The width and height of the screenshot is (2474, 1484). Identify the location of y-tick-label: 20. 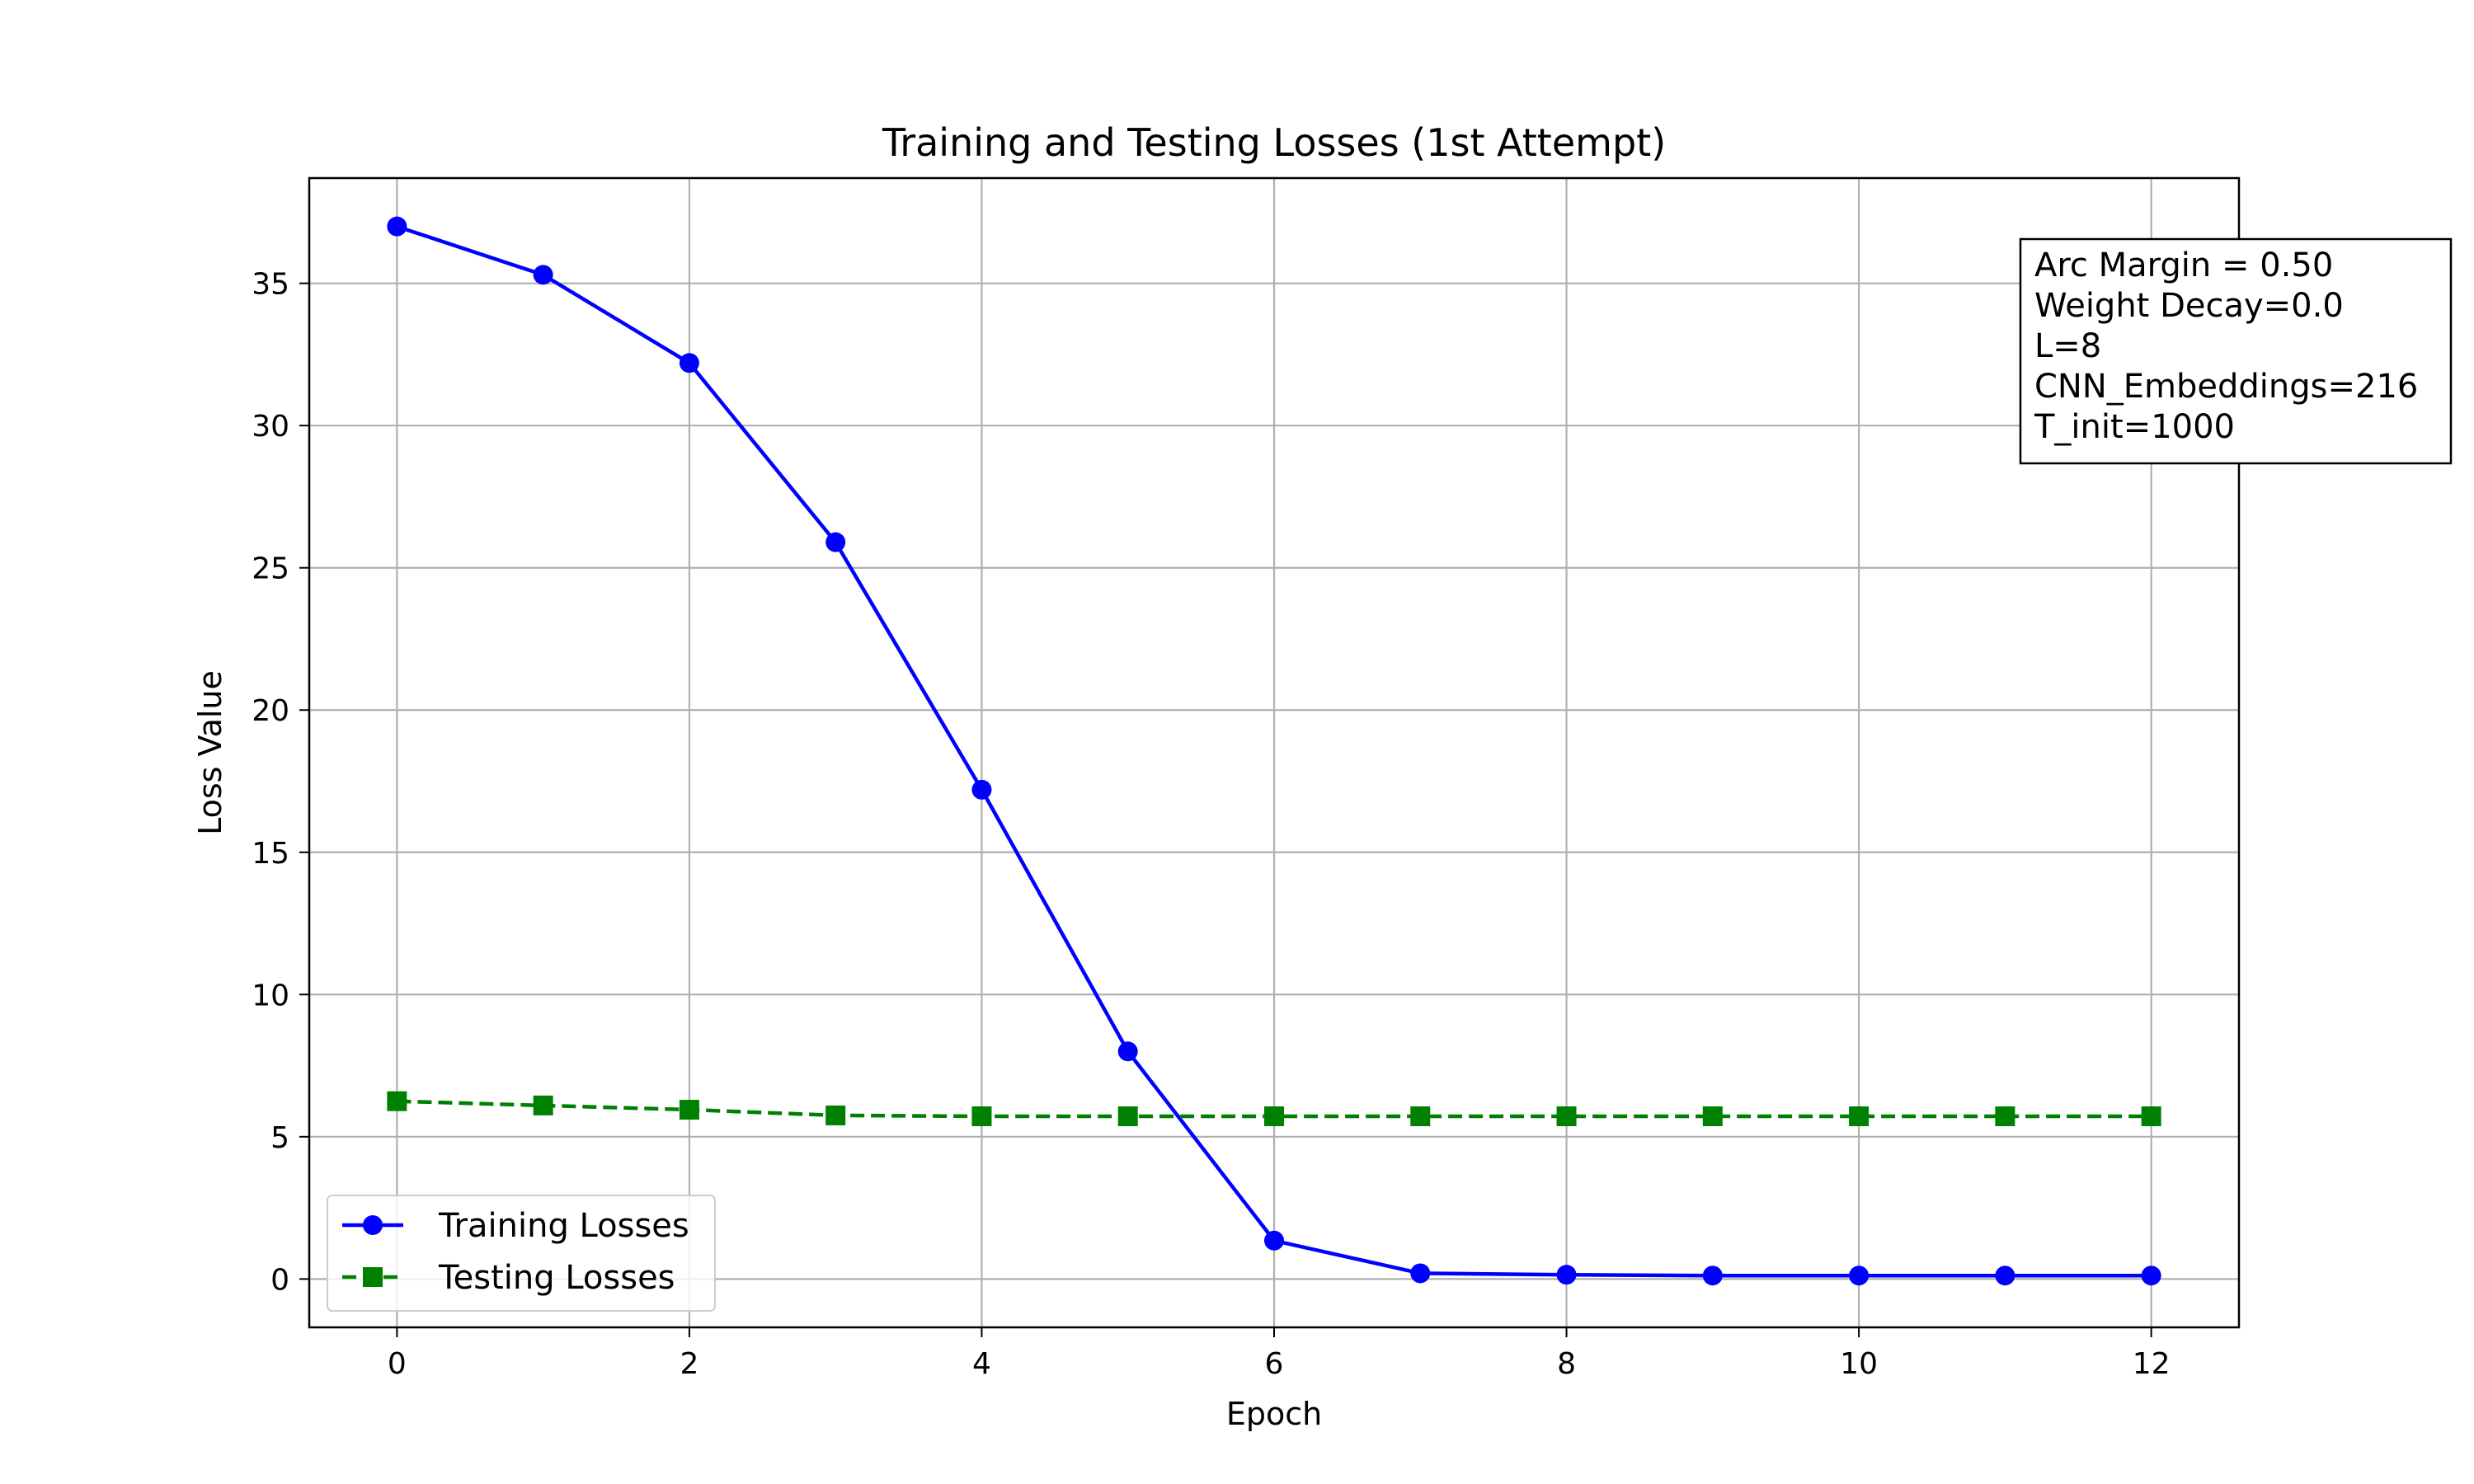
(270, 711).